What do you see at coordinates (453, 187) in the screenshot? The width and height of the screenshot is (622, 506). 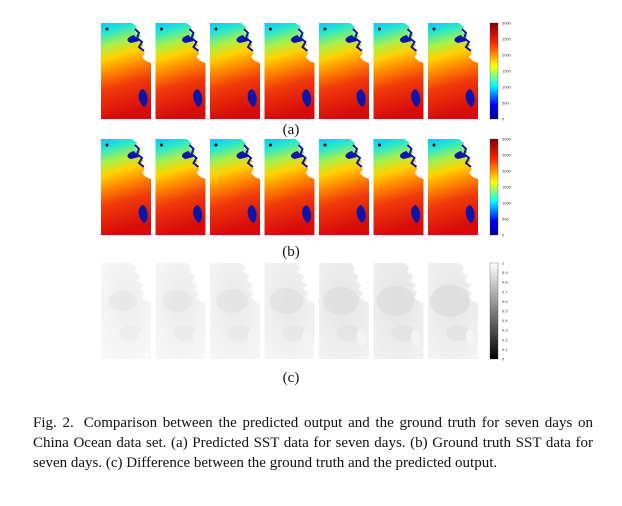 I see `panel-b-day-7-map` at bounding box center [453, 187].